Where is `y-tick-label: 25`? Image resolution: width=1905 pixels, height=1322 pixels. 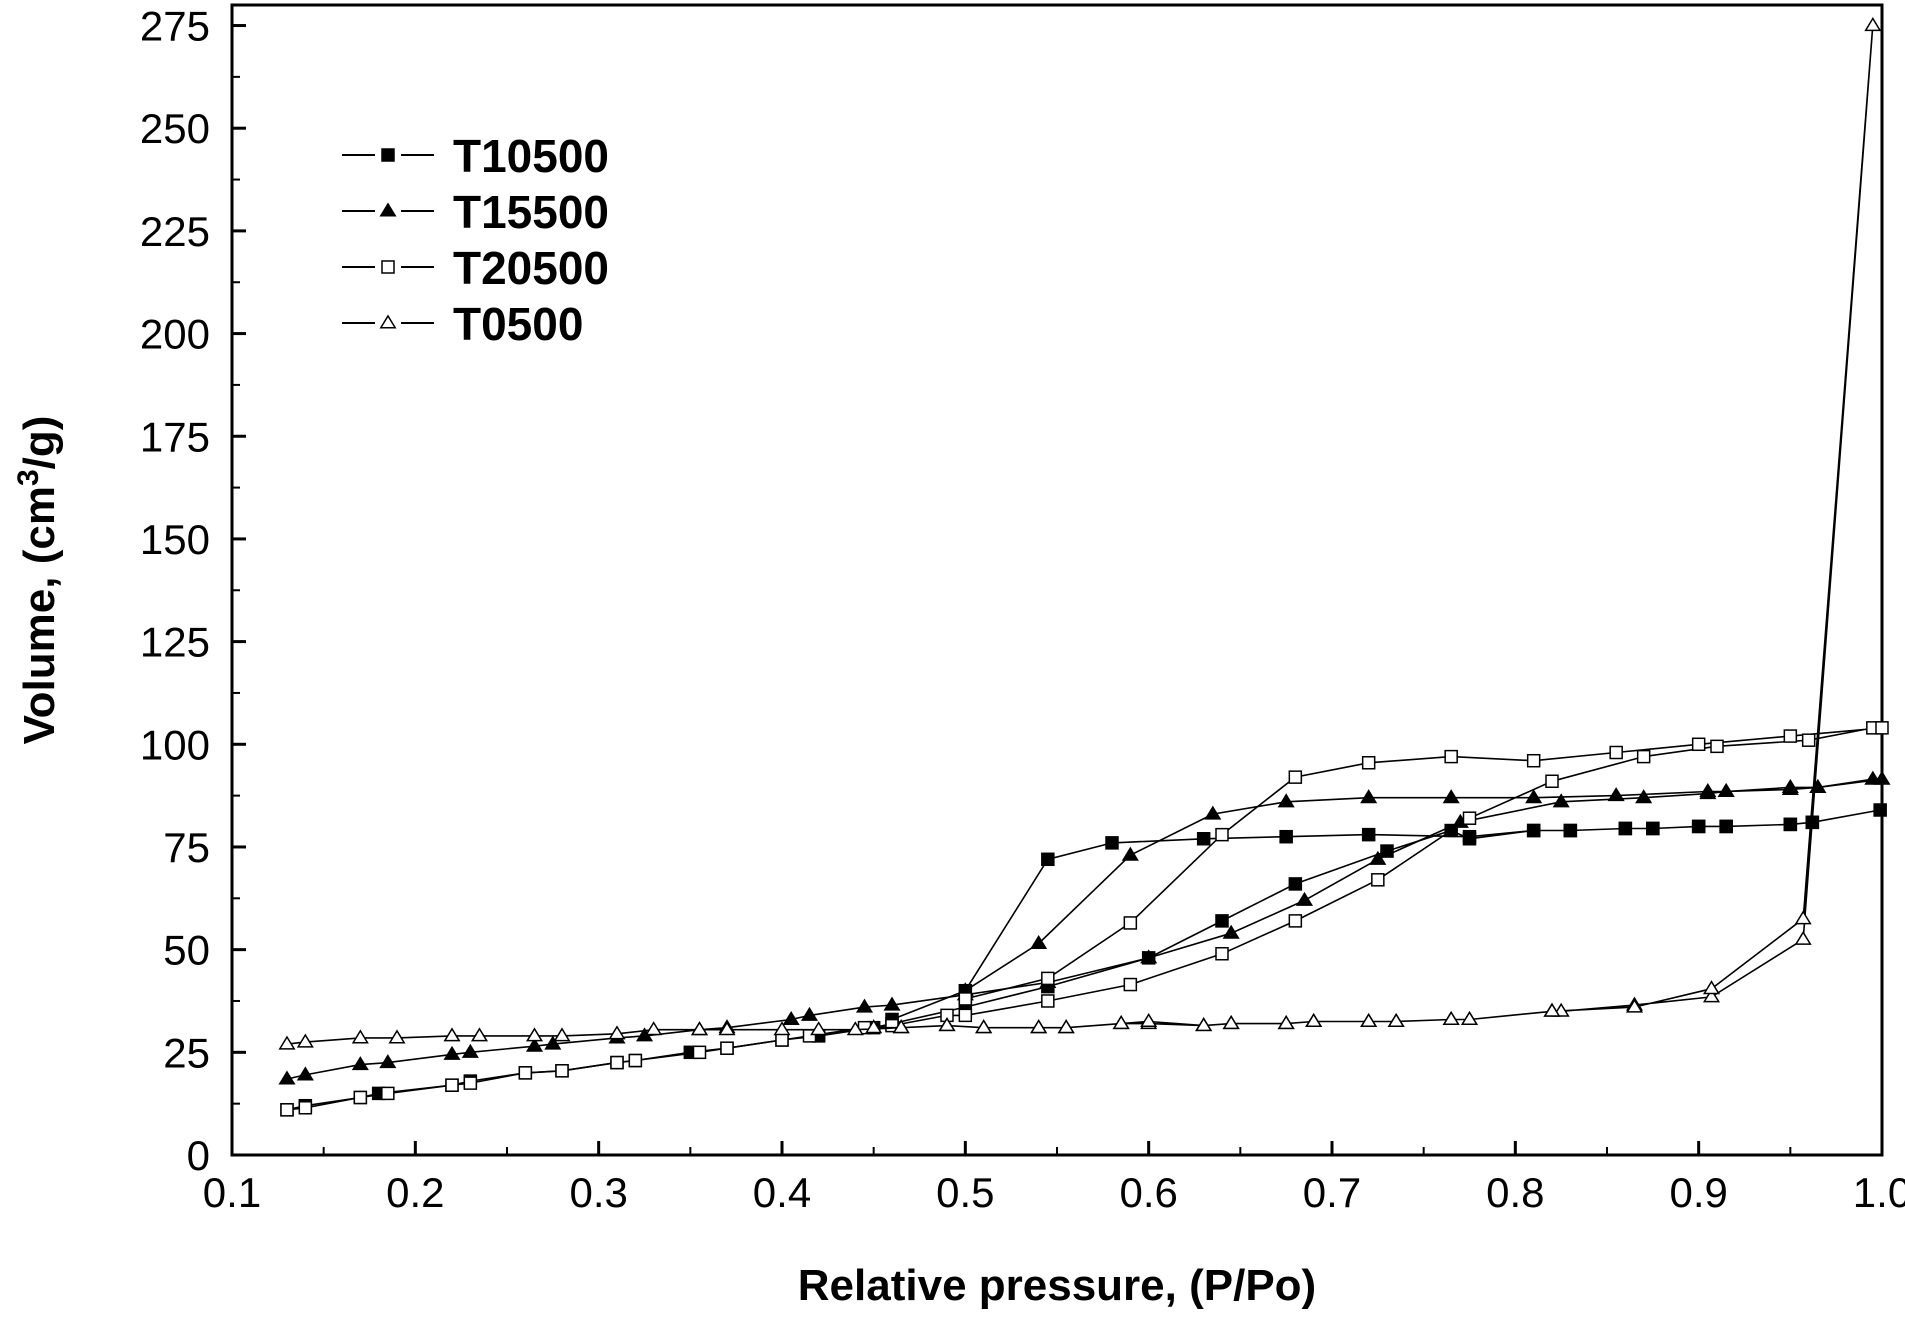 y-tick-label: 25 is located at coordinates (186, 1052).